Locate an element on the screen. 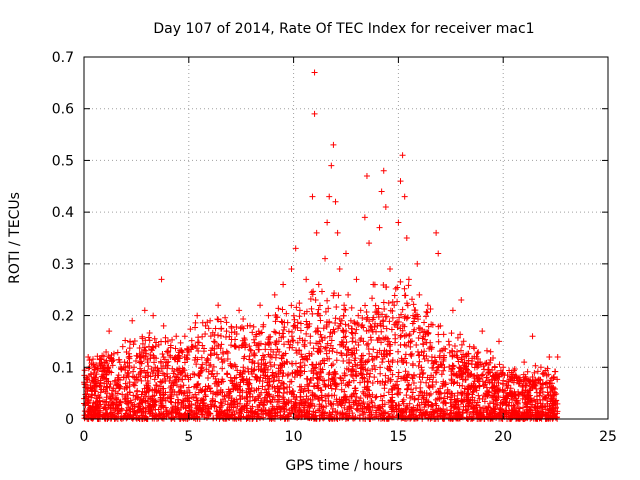  y-tick-label: 0.2 is located at coordinates (63, 317).